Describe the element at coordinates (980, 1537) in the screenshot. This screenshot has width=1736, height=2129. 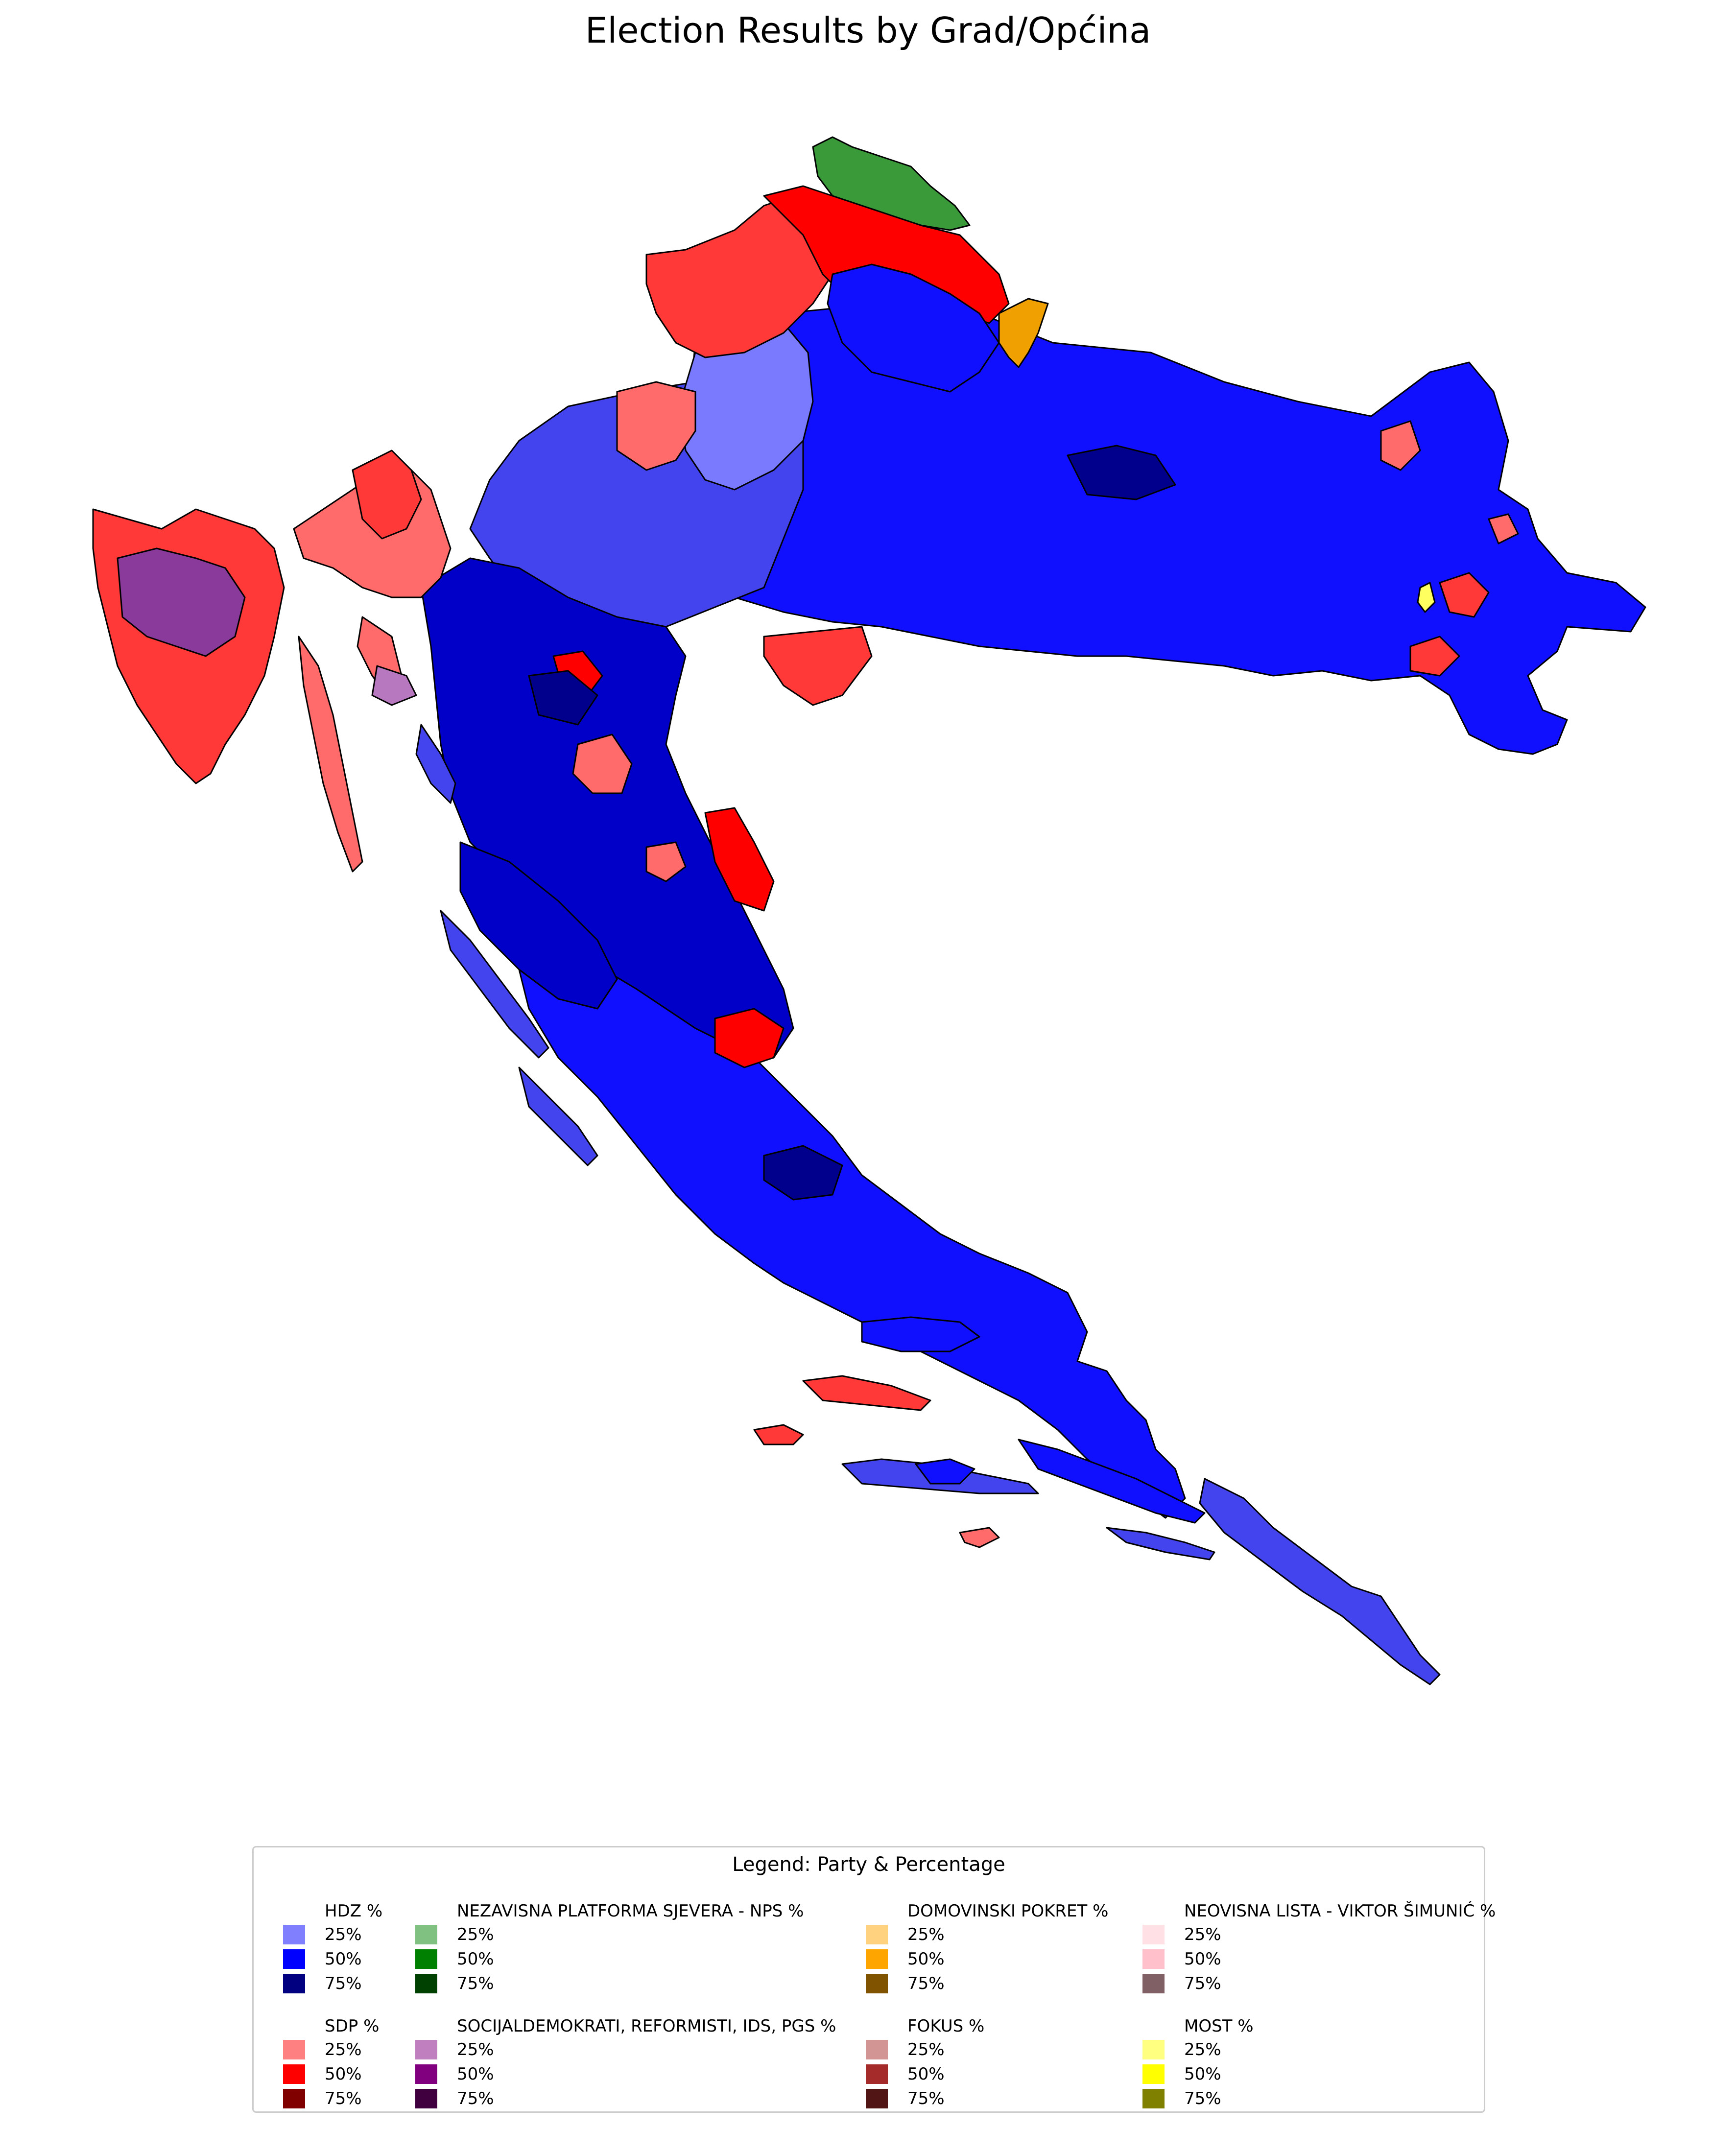
I see `island-lastovo` at that location.